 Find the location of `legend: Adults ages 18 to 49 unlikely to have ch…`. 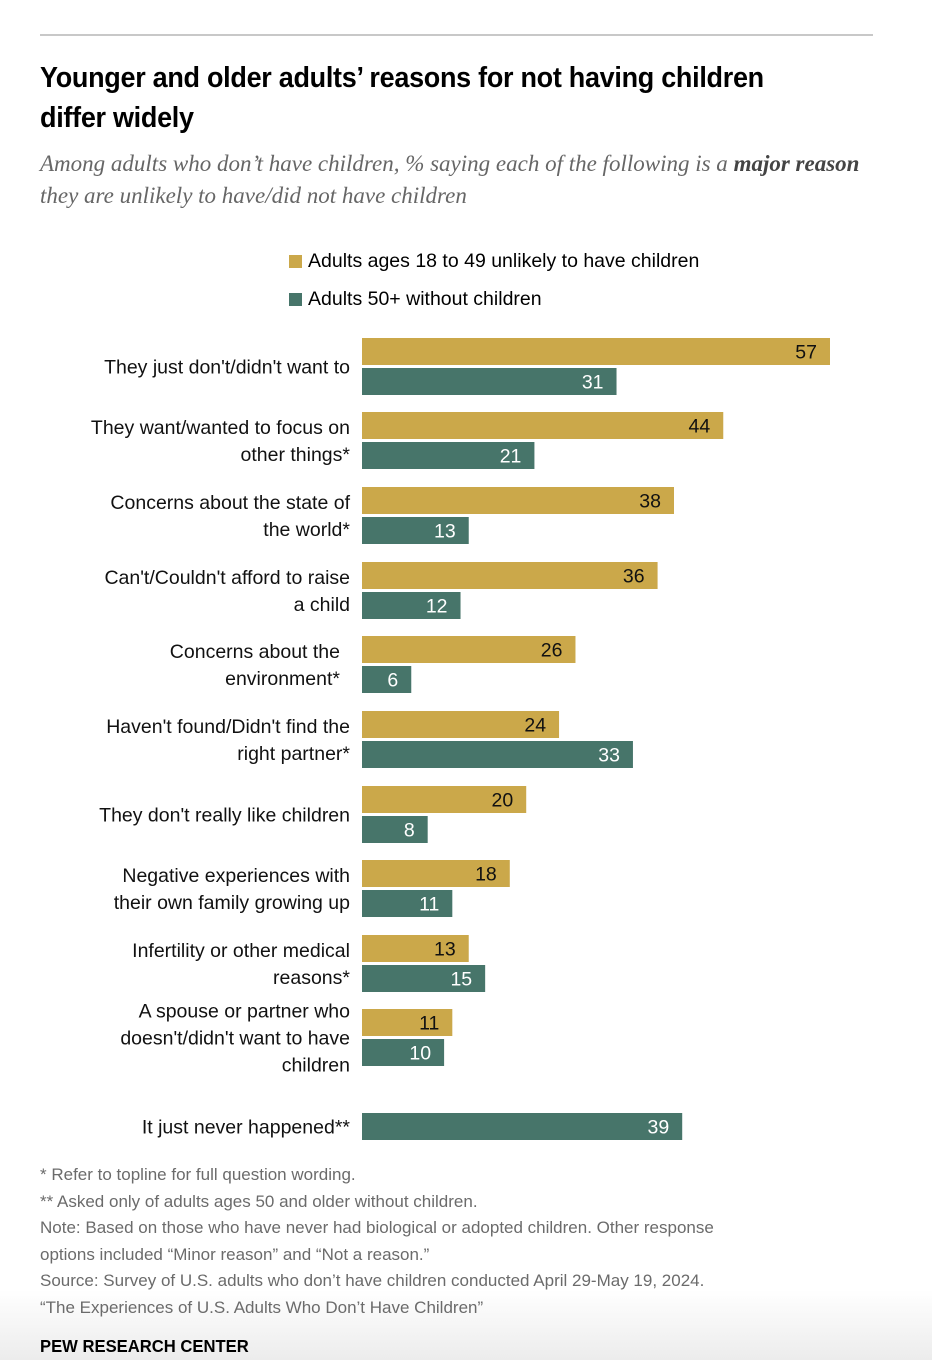

legend: Adults ages 18 to 49 unlikely to have ch… is located at coordinates (494, 280).